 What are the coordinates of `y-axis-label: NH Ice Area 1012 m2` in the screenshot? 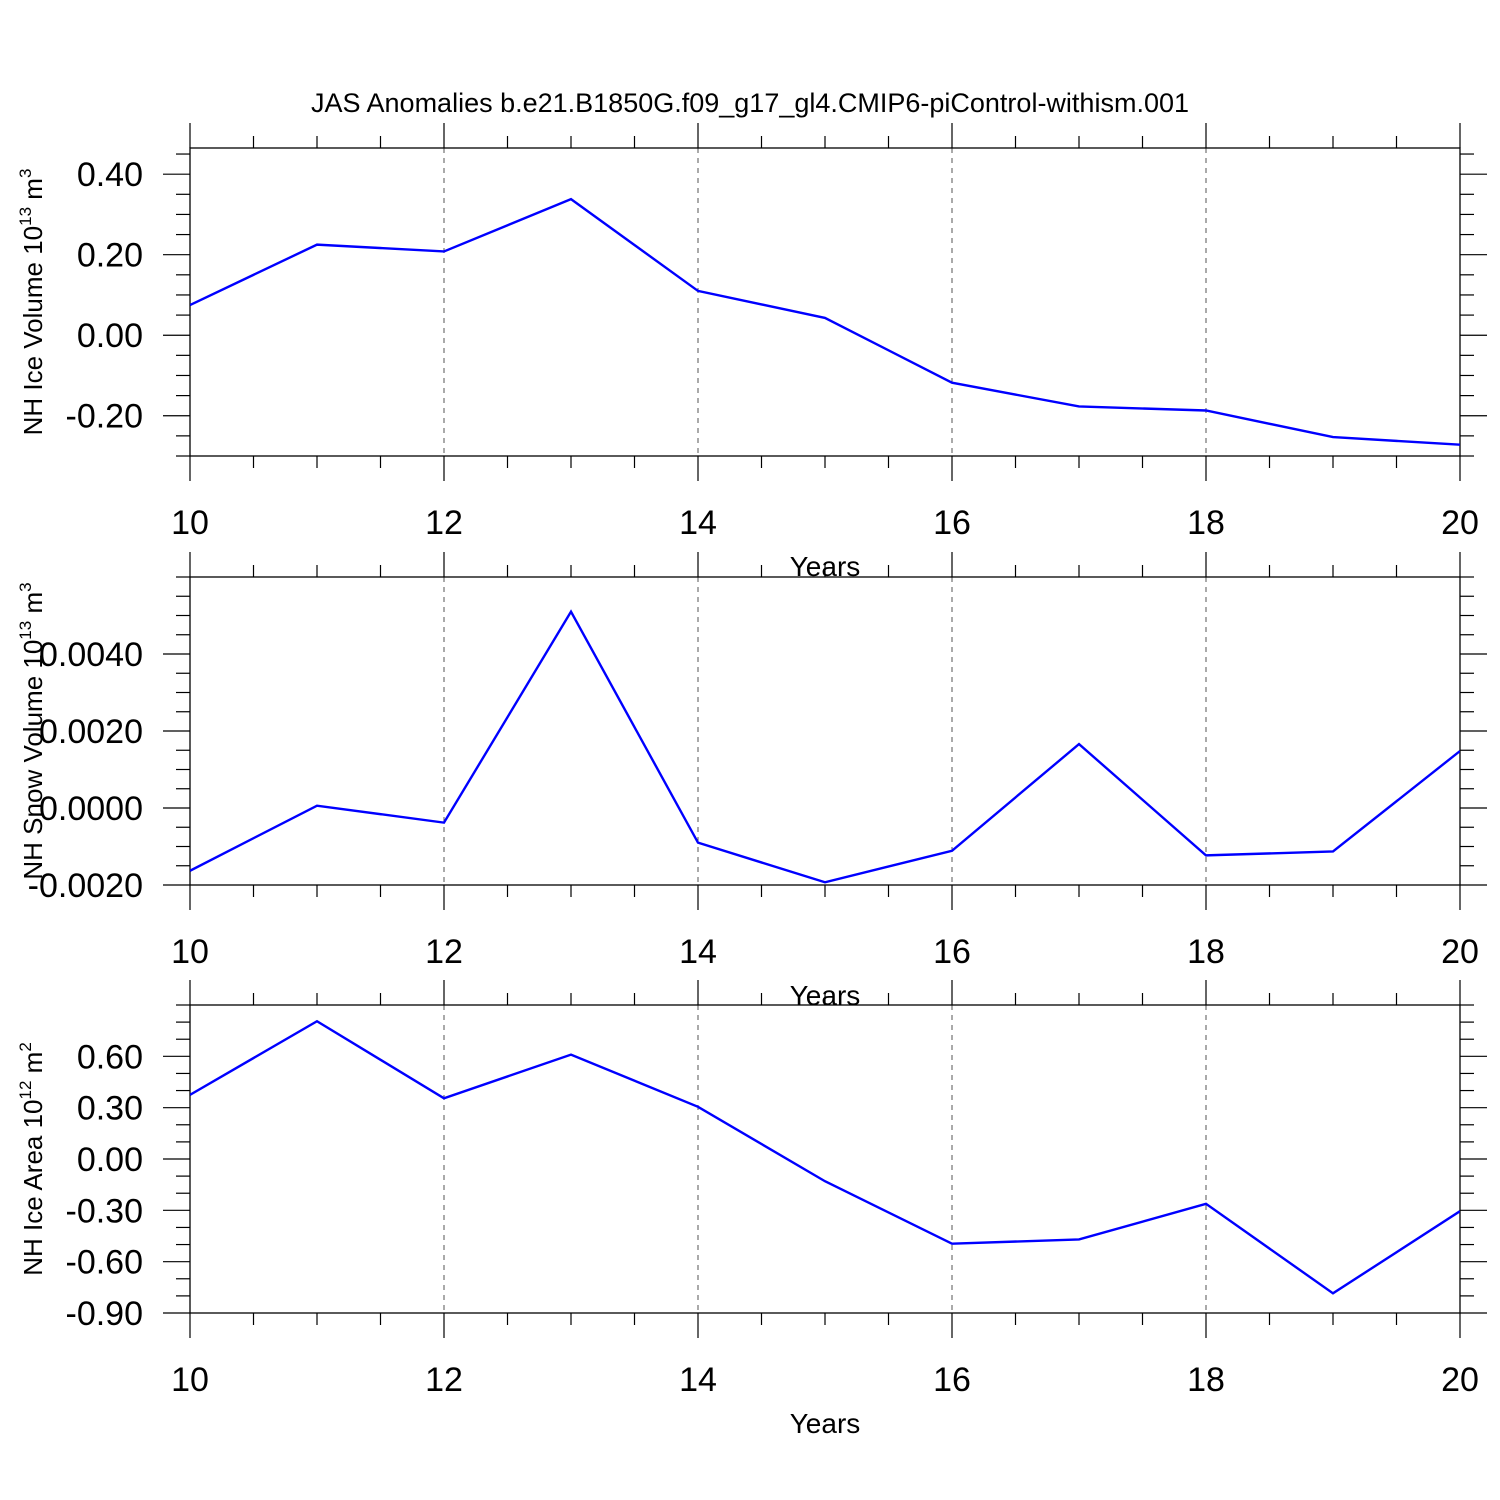 It's located at (32, 1159).